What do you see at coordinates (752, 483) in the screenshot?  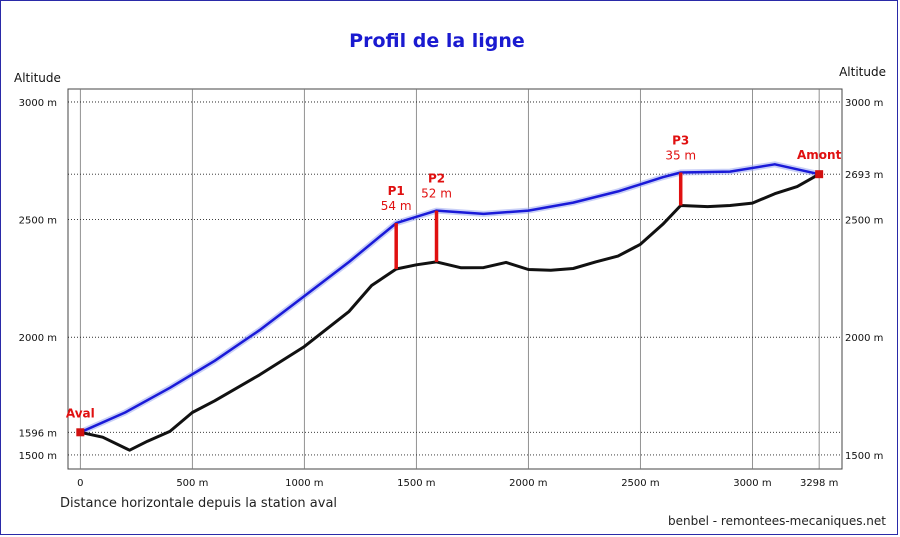 I see `x-tick-label-6: 3000 m` at bounding box center [752, 483].